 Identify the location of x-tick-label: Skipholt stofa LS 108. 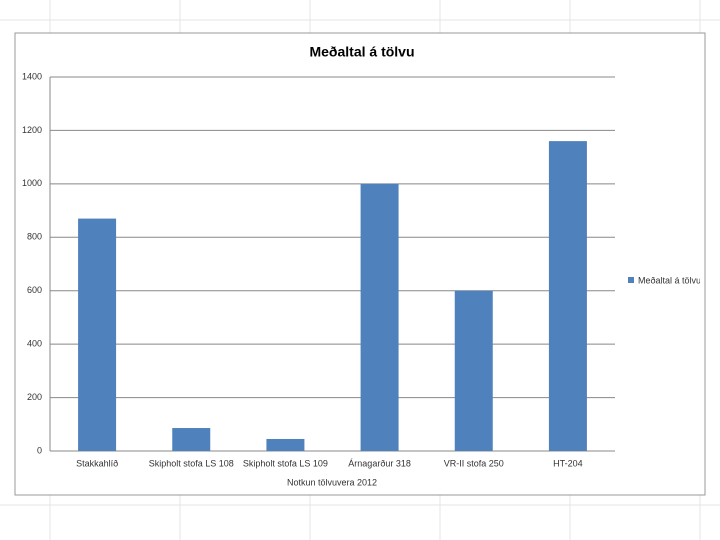
(191, 463).